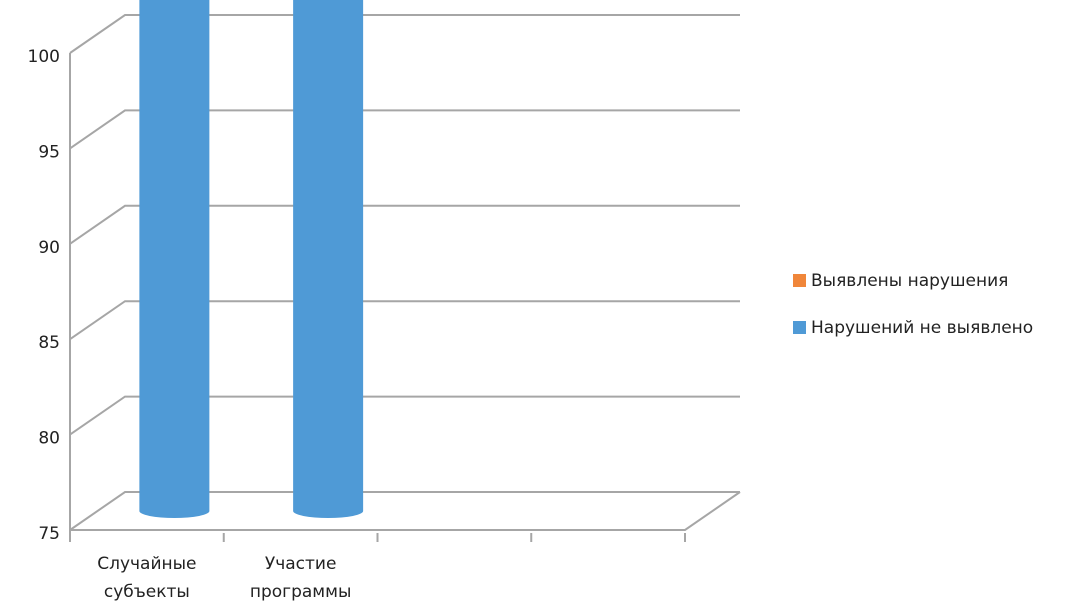 This screenshot has width=1082, height=612. What do you see at coordinates (909, 281) in the screenshot?
I see `legend-label: Выявлены нарушения` at bounding box center [909, 281].